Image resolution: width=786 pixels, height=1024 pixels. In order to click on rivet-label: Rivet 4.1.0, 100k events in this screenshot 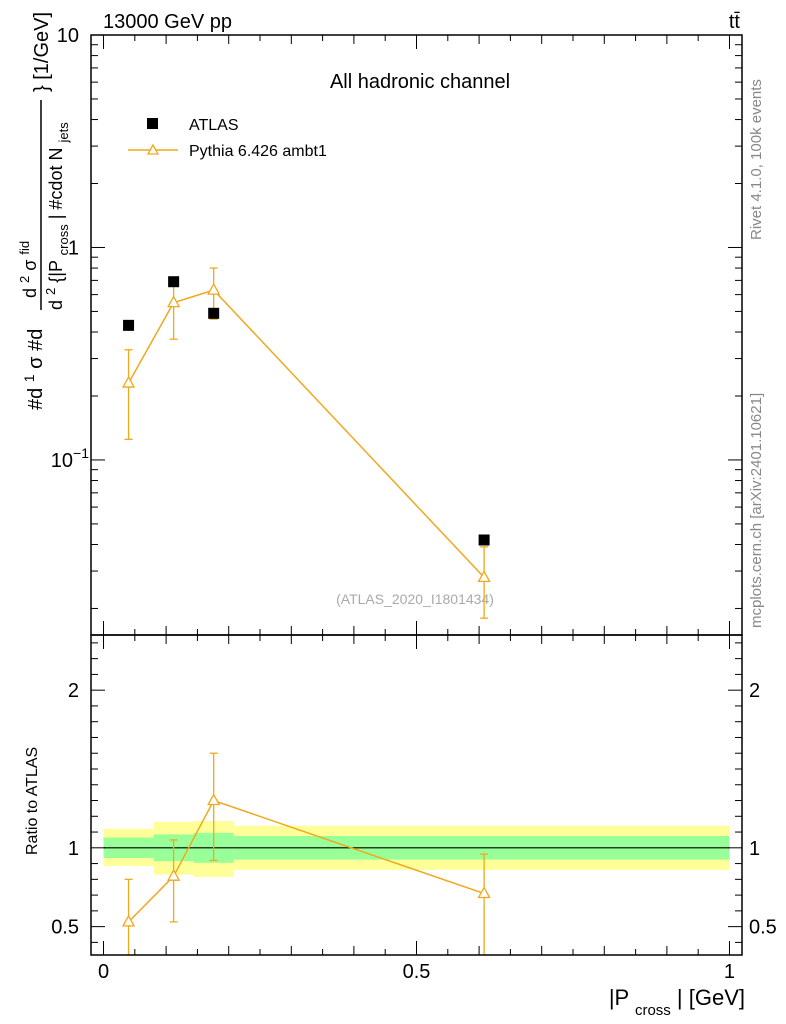, I will do `click(756, 159)`.